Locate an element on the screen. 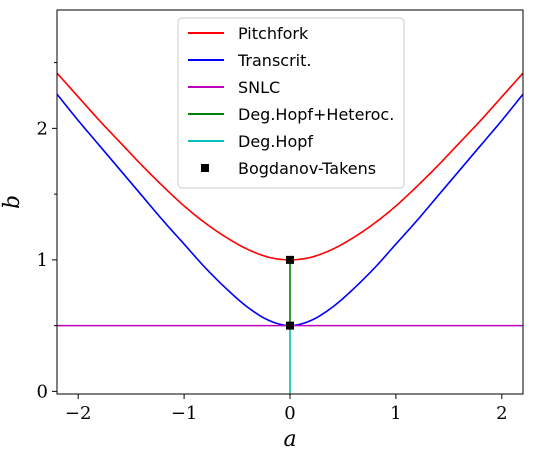 Image resolution: width=533 pixels, height=462 pixels. x-tick-label: −1 is located at coordinates (184, 413).